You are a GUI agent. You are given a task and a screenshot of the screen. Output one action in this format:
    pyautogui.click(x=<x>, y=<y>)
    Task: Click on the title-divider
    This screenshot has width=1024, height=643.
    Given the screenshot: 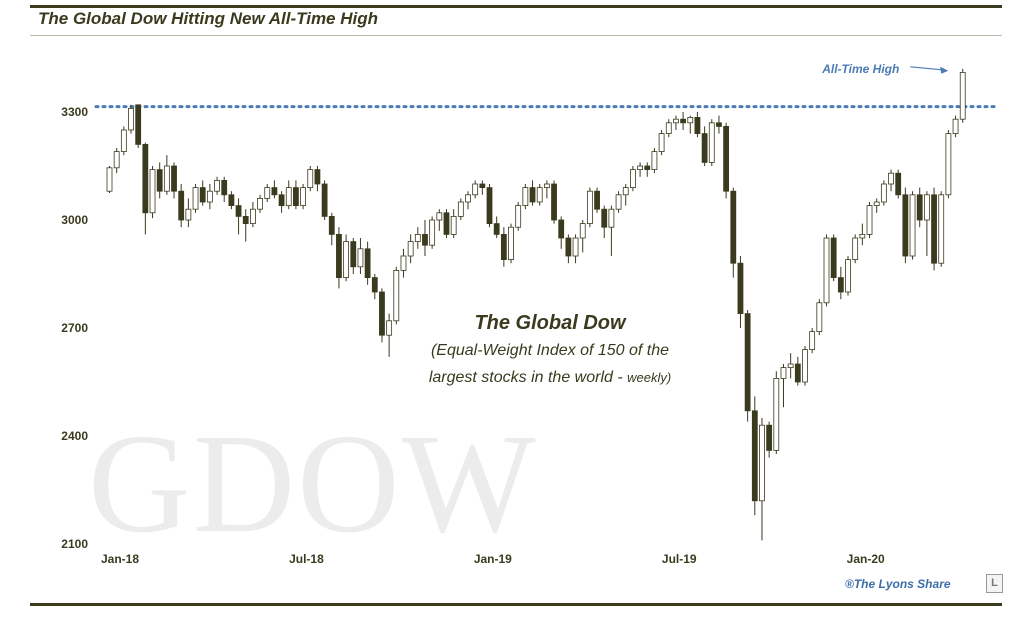 What is the action you would take?
    pyautogui.click(x=516, y=35)
    